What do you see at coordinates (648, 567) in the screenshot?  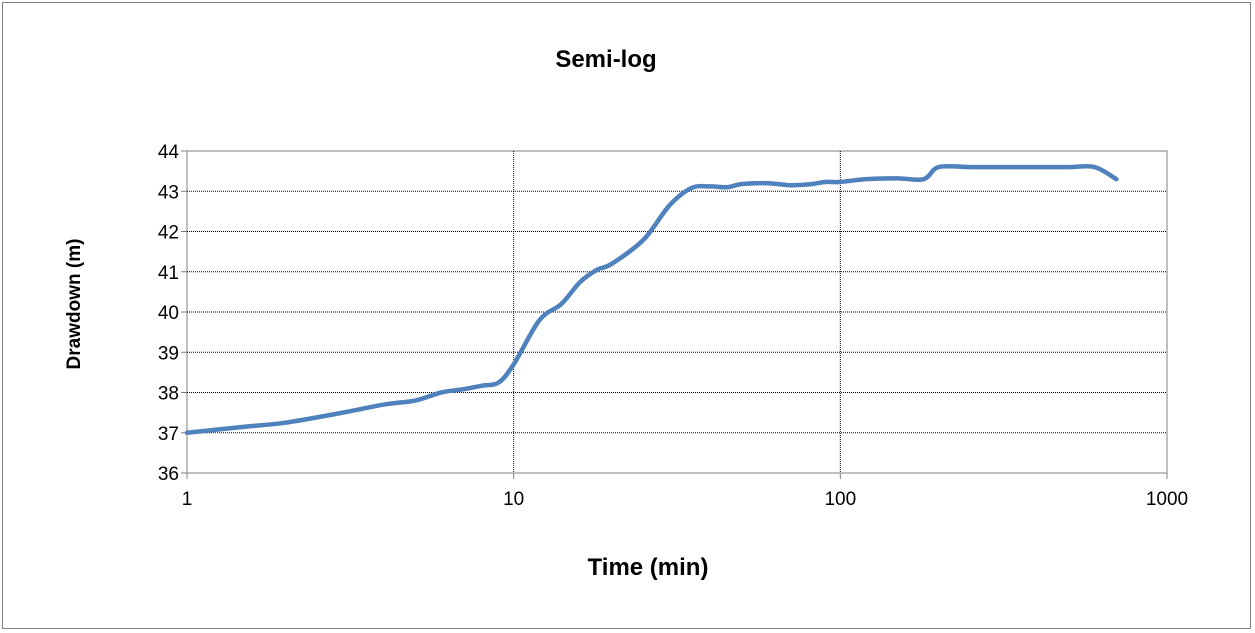 I see `x-axis-title: Time (min)` at bounding box center [648, 567].